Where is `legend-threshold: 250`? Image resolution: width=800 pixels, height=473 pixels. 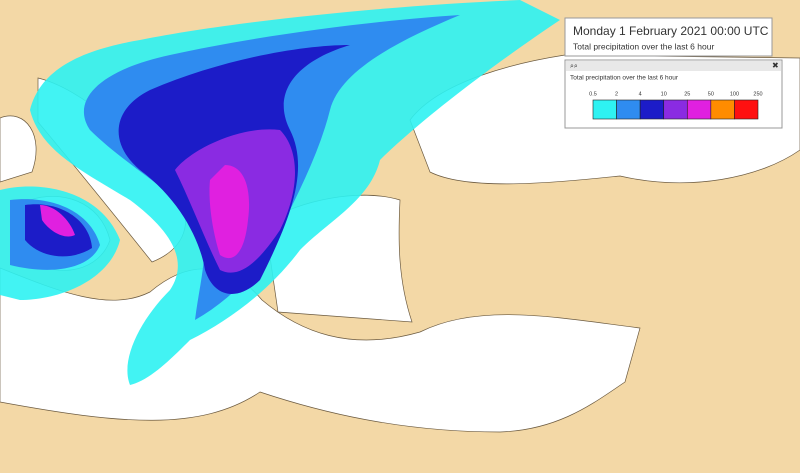
legend-threshold: 250 is located at coordinates (757, 94).